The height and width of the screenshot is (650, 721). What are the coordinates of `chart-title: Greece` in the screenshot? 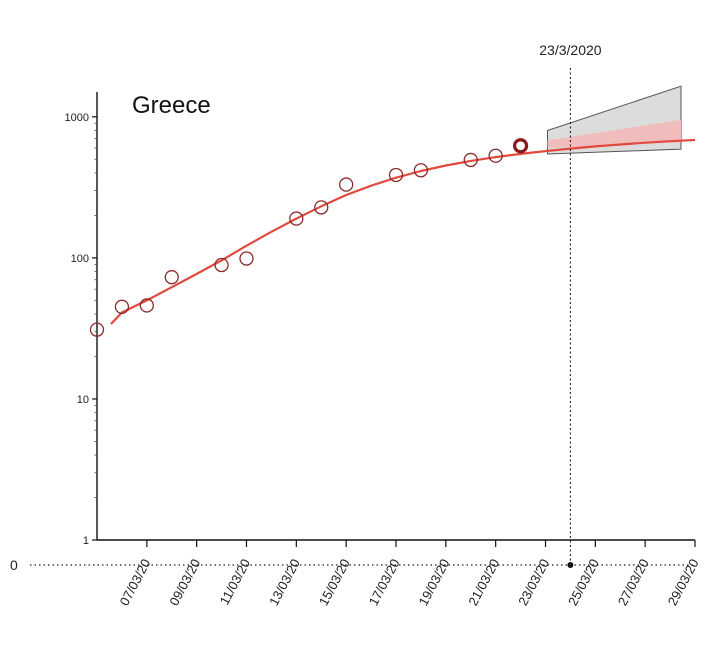 It's located at (171, 105).